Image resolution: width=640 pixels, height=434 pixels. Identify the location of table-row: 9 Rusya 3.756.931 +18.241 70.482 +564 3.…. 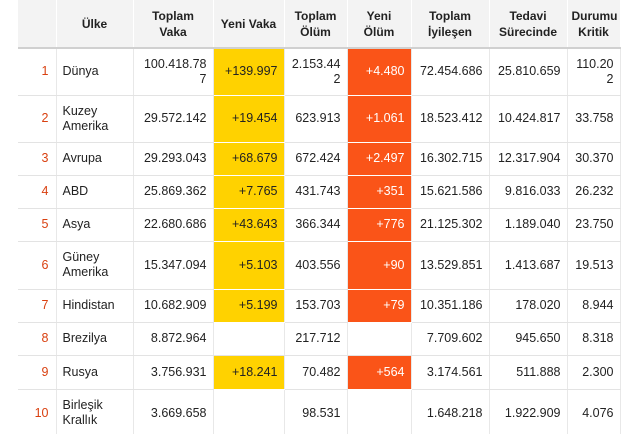
(319, 372).